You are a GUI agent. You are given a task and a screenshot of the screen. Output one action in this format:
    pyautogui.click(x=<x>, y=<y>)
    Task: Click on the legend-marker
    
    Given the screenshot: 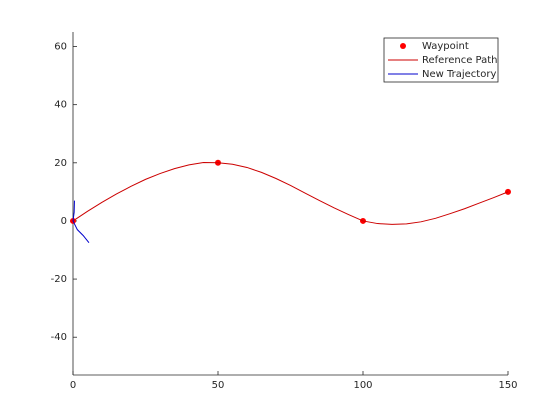 What is the action you would take?
    pyautogui.click(x=403, y=46)
    